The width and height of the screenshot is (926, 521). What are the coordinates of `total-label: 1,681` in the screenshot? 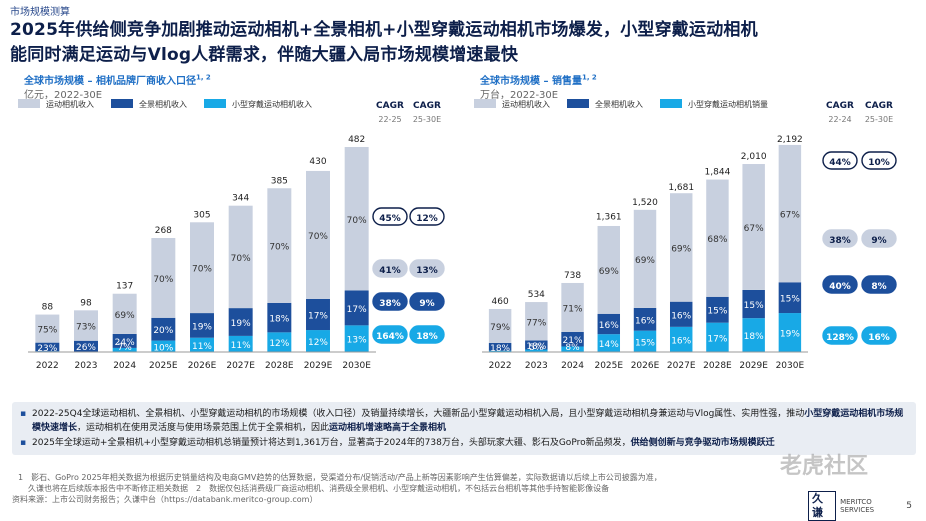 It's located at (681, 188).